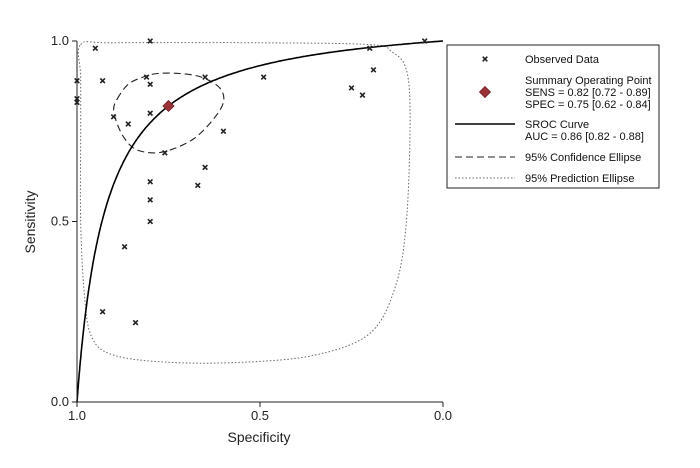 This screenshot has width=700, height=468. I want to click on x-tick-label: 1.0, so click(77, 415).